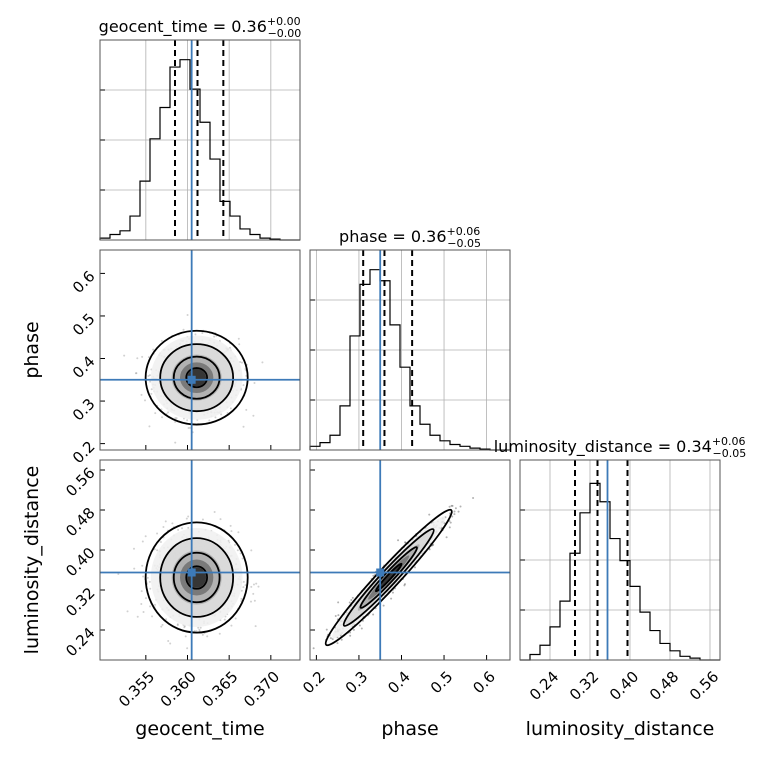  What do you see at coordinates (410, 237) in the screenshot?
I see `panel-title-phase: phase = 0.36+0.06 −0.05` at bounding box center [410, 237].